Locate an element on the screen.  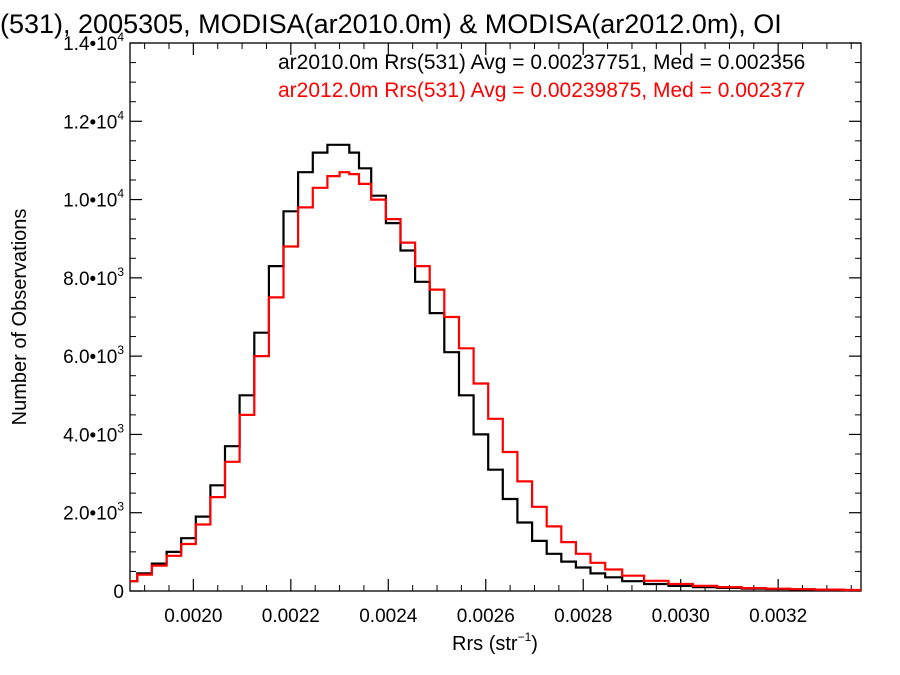
x-tick-label: 0.0028 is located at coordinates (583, 616).